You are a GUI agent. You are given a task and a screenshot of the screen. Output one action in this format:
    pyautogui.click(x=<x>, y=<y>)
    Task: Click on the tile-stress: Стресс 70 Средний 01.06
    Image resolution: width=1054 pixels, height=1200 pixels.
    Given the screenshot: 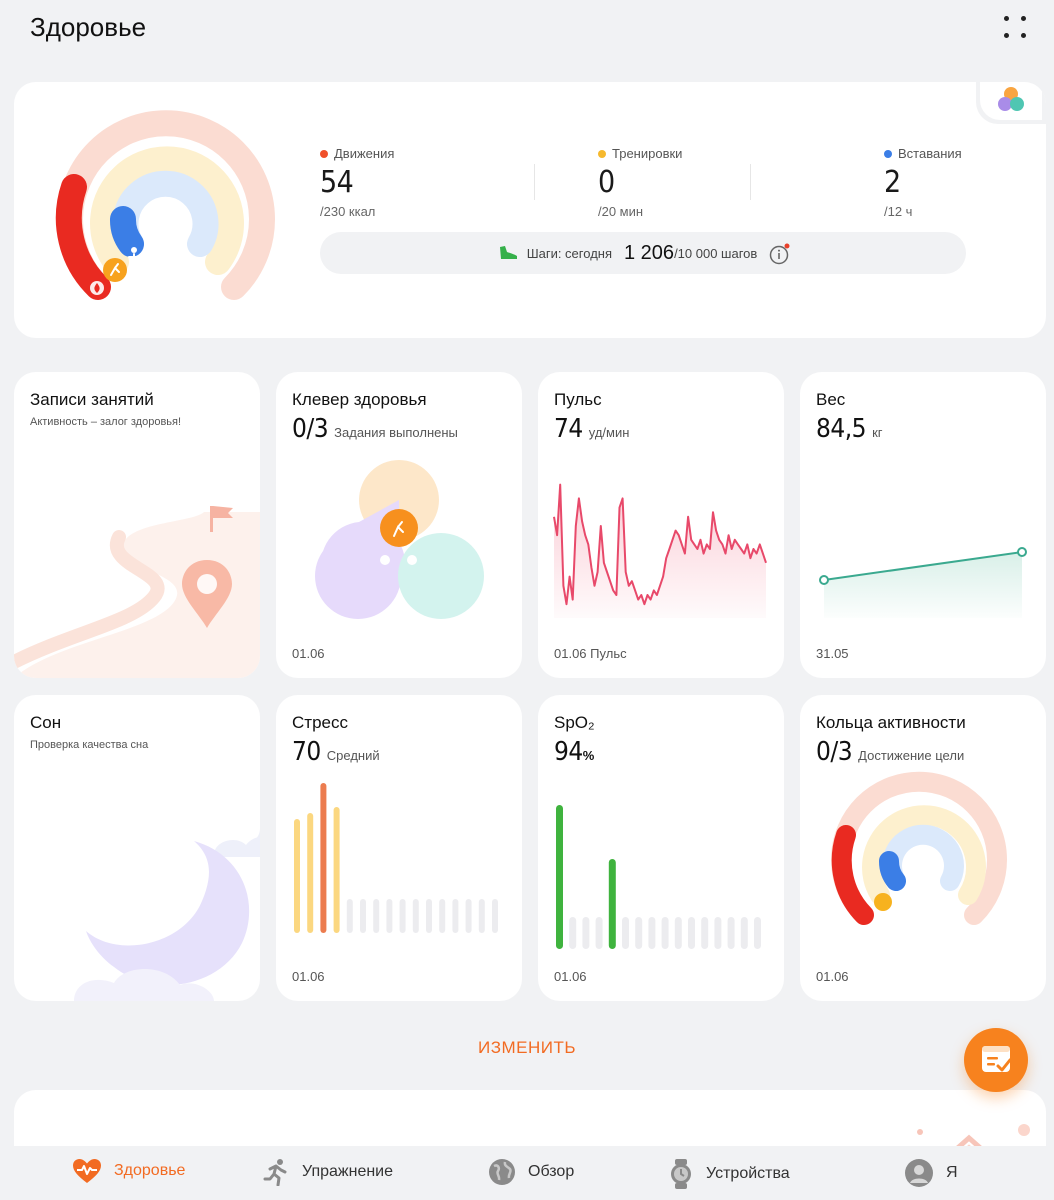 What is the action you would take?
    pyautogui.click(x=399, y=848)
    